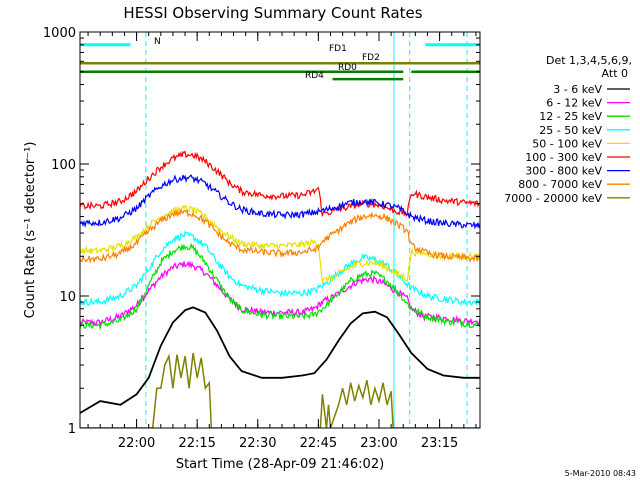 This screenshot has height=480, width=640. What do you see at coordinates (570, 130) in the screenshot?
I see `legend-label: 25 - 50 keV` at bounding box center [570, 130].